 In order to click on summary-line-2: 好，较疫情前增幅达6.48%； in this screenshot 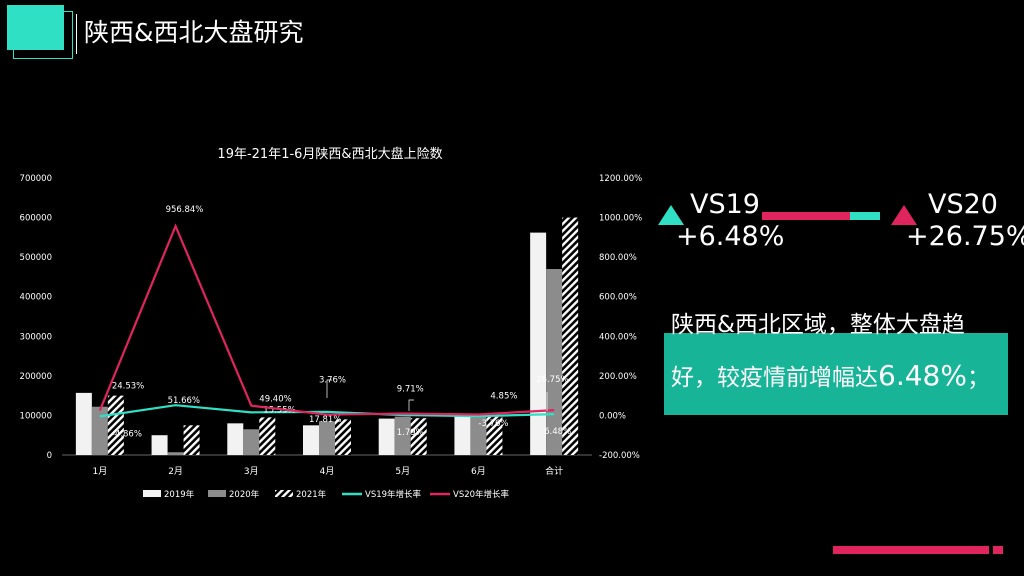, I will do `click(830, 377)`.